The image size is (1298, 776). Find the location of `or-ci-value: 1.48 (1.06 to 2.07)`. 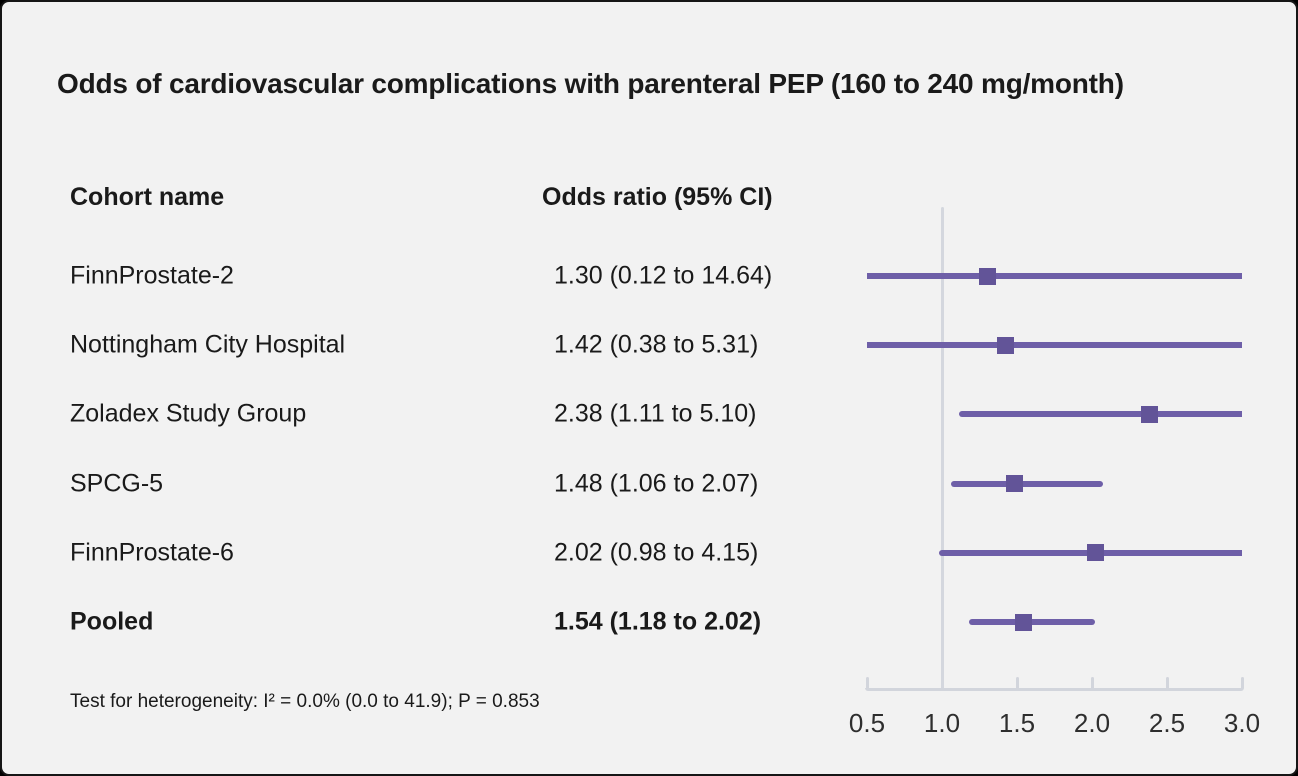

or-ci-value: 1.48 (1.06 to 2.07) is located at coordinates (656, 483).